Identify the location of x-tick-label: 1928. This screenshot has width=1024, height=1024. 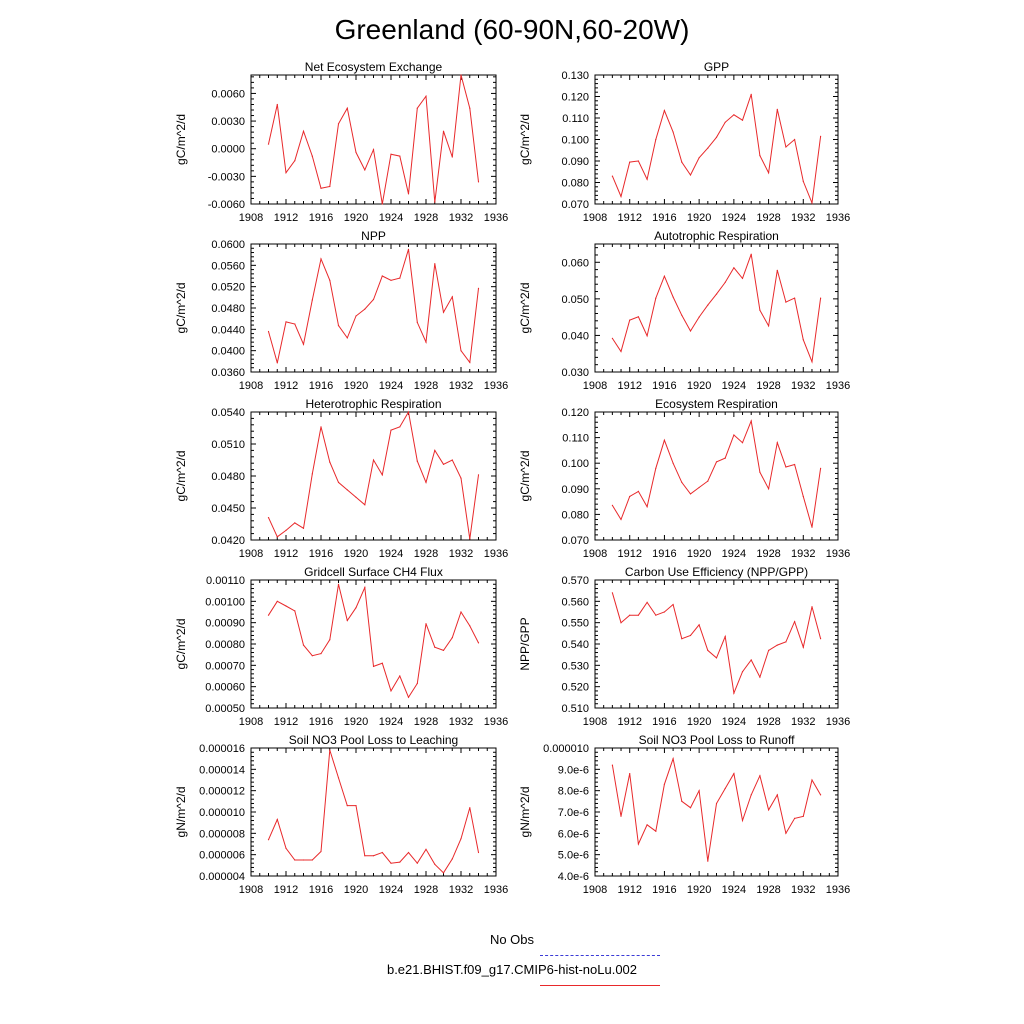
(426, 722).